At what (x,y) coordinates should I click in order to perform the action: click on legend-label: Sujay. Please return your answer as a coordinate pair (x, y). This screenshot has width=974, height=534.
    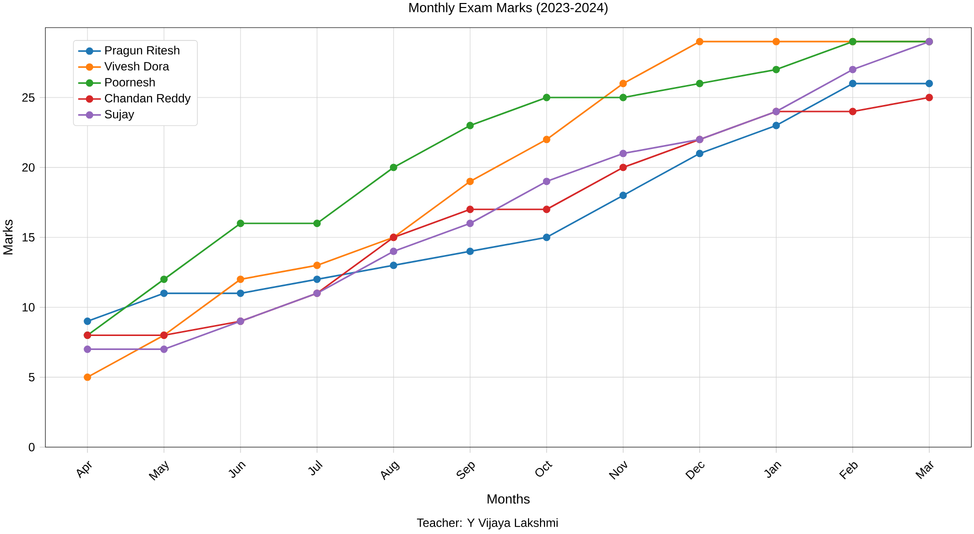
    Looking at the image, I should click on (119, 115).